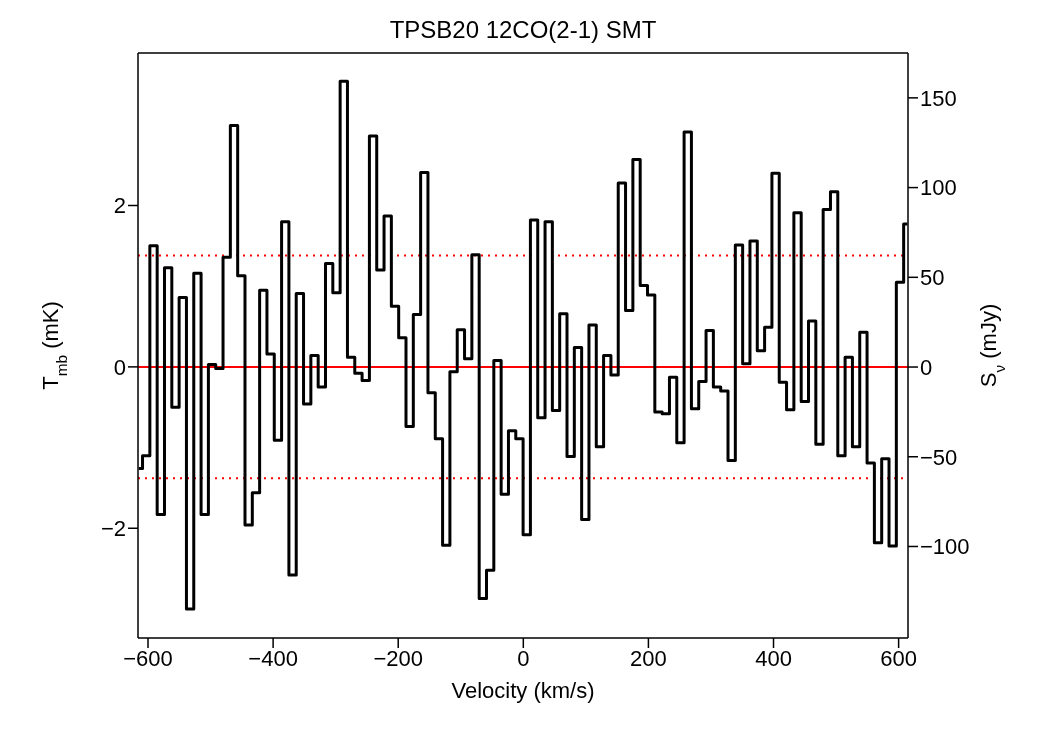 The image size is (1050, 750). I want to click on y2-tick-label: 50, so click(932, 278).